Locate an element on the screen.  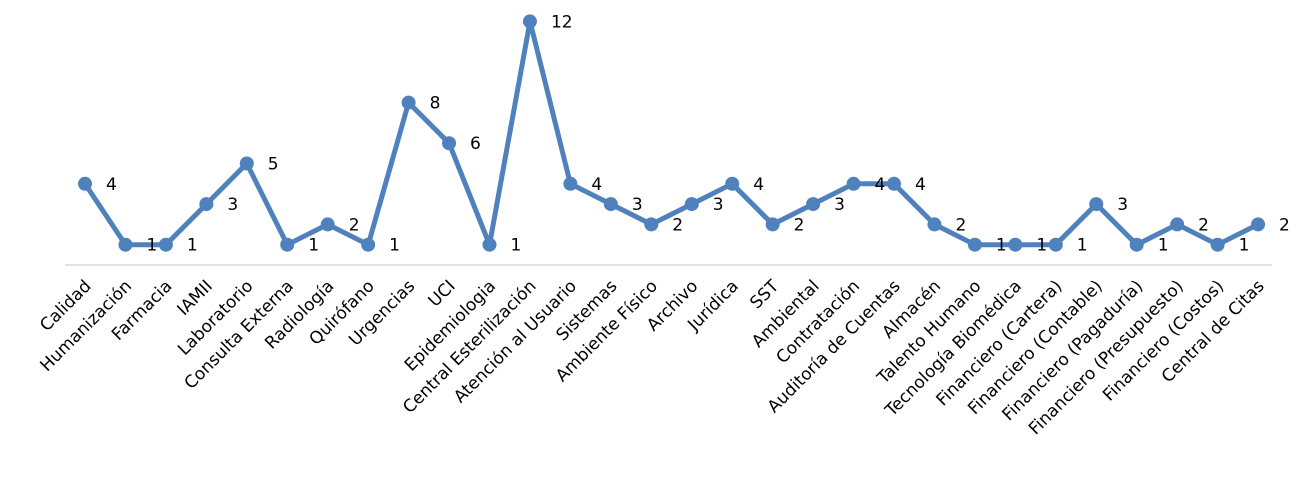
category-label: UCI is located at coordinates (442, 293).